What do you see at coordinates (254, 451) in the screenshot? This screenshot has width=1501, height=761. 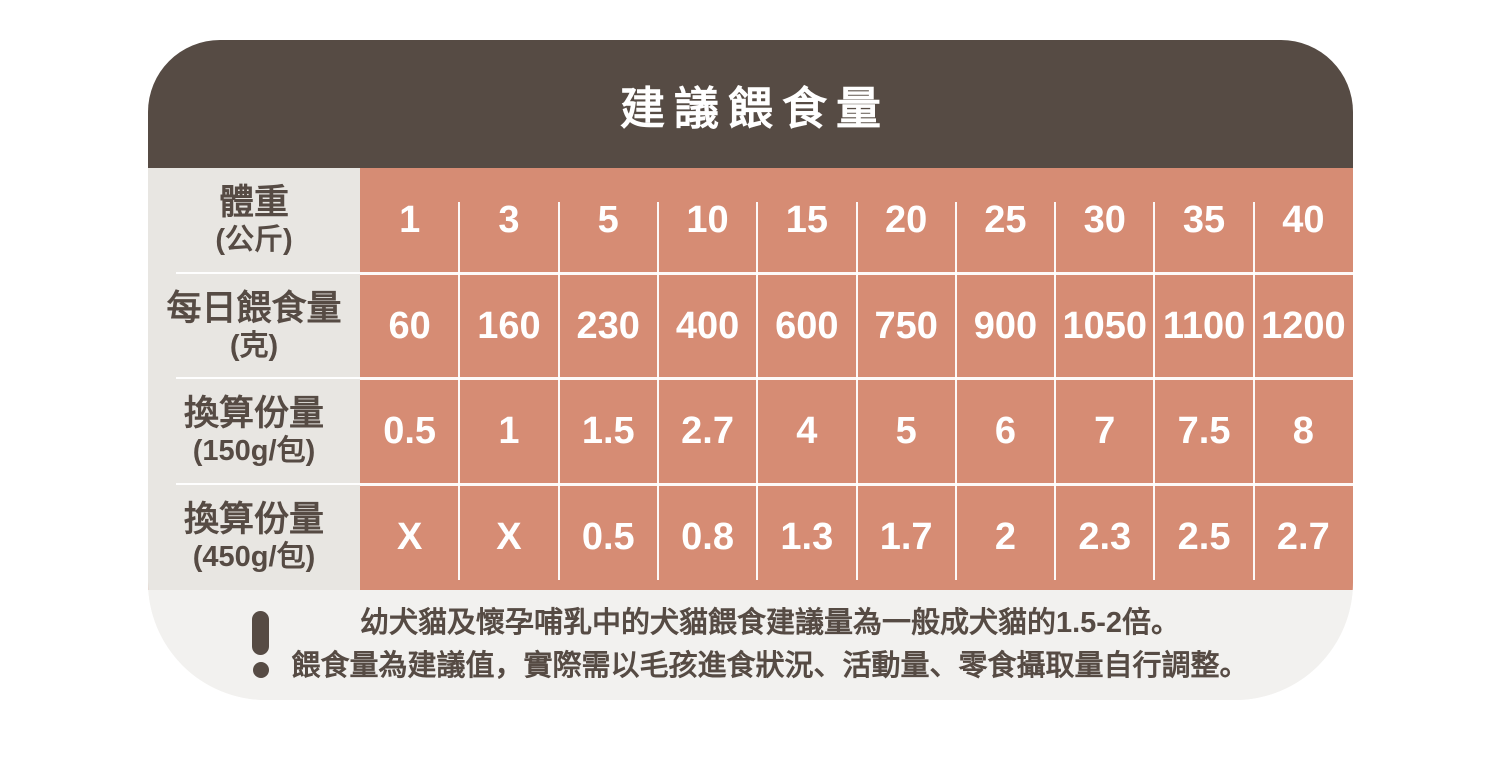 I see `row-header-sublabel: (150g/包)` at bounding box center [254, 451].